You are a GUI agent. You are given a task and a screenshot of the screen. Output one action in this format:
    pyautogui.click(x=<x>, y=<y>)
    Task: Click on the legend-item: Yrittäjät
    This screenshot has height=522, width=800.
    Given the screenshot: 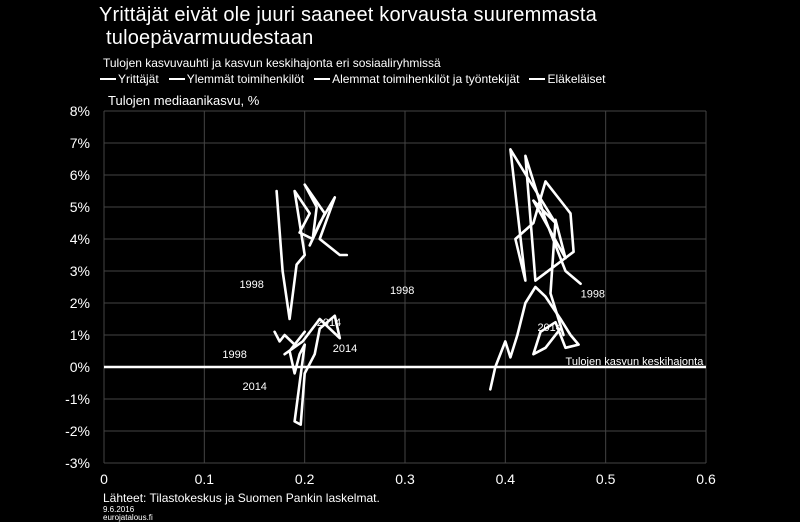 What is the action you would take?
    pyautogui.click(x=129, y=79)
    